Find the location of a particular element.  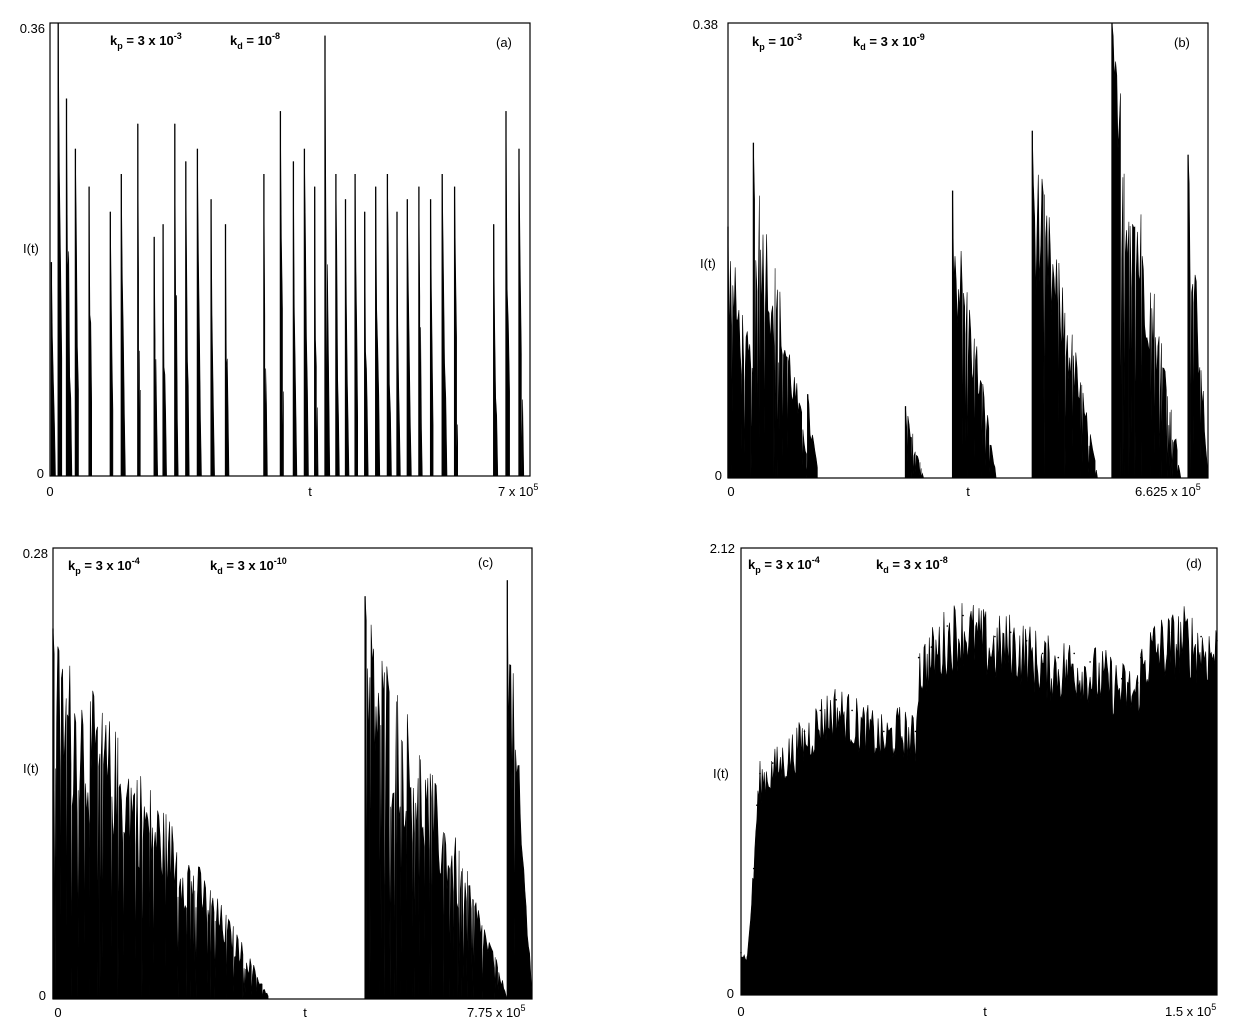

panel-c-xtick-left: 0 is located at coordinates (57, 1012).